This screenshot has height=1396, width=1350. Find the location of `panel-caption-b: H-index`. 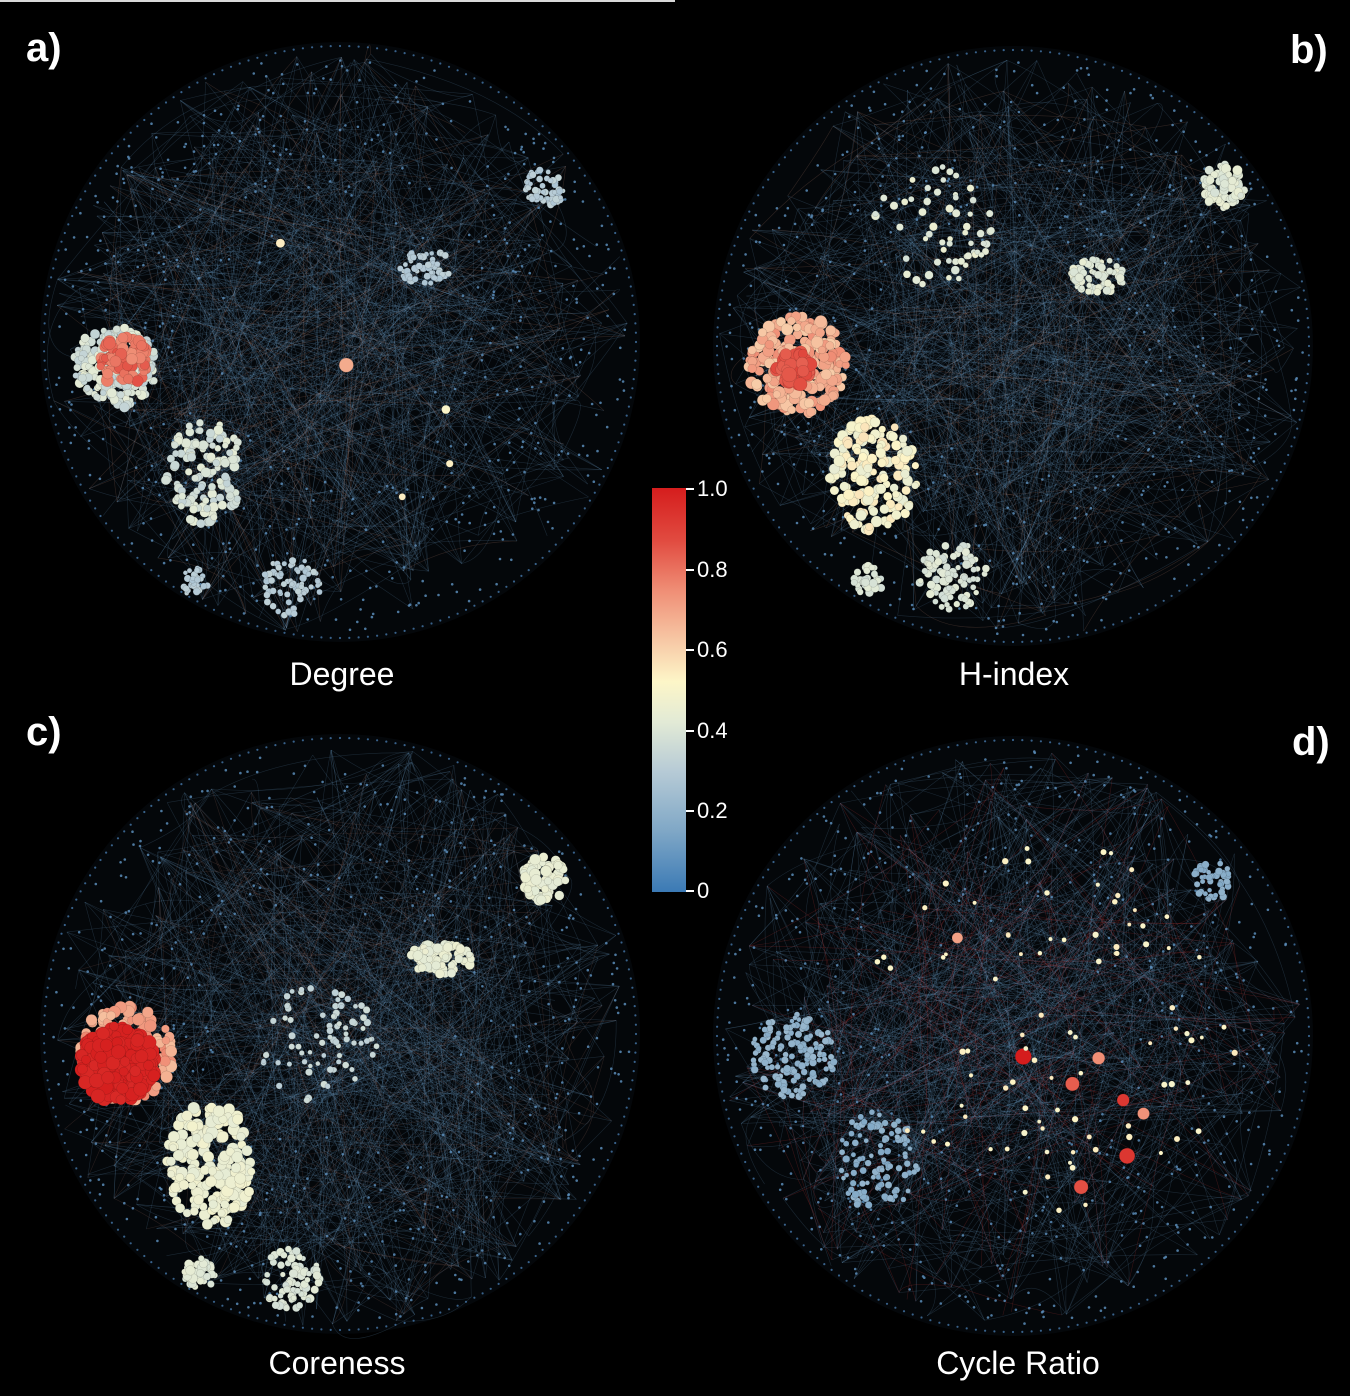

panel-caption-b: H-index is located at coordinates (1014, 674).